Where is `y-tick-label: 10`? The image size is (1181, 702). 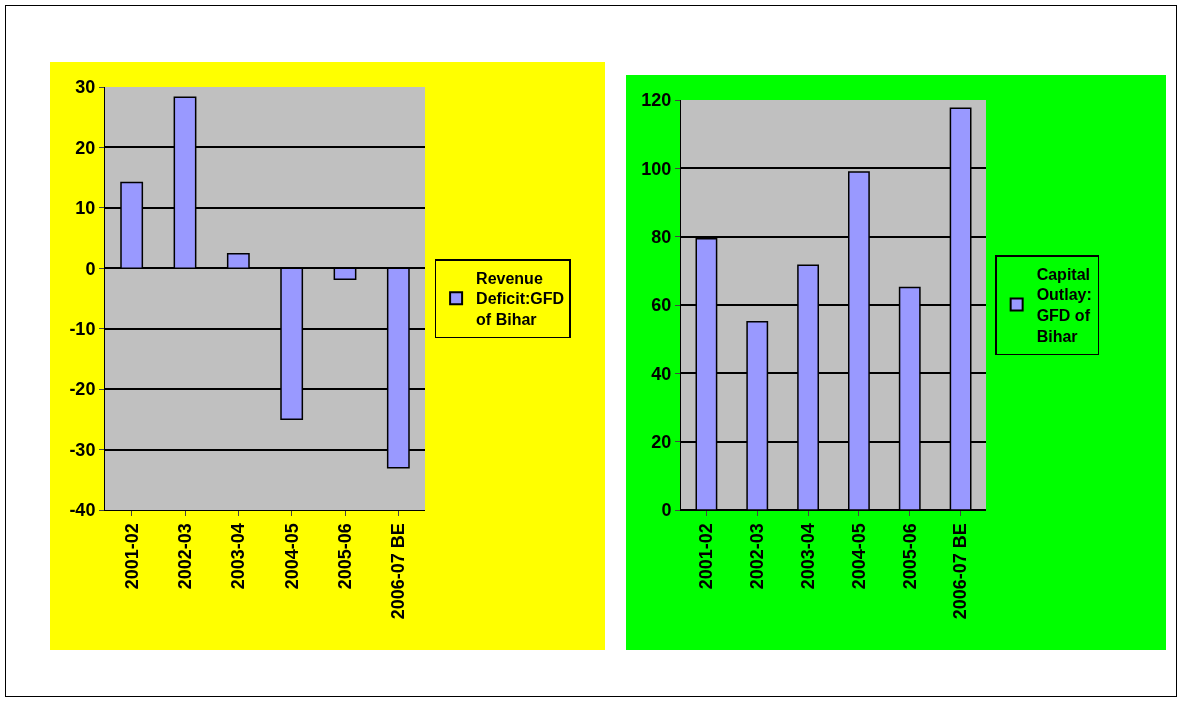 y-tick-label: 10 is located at coordinates (85, 208).